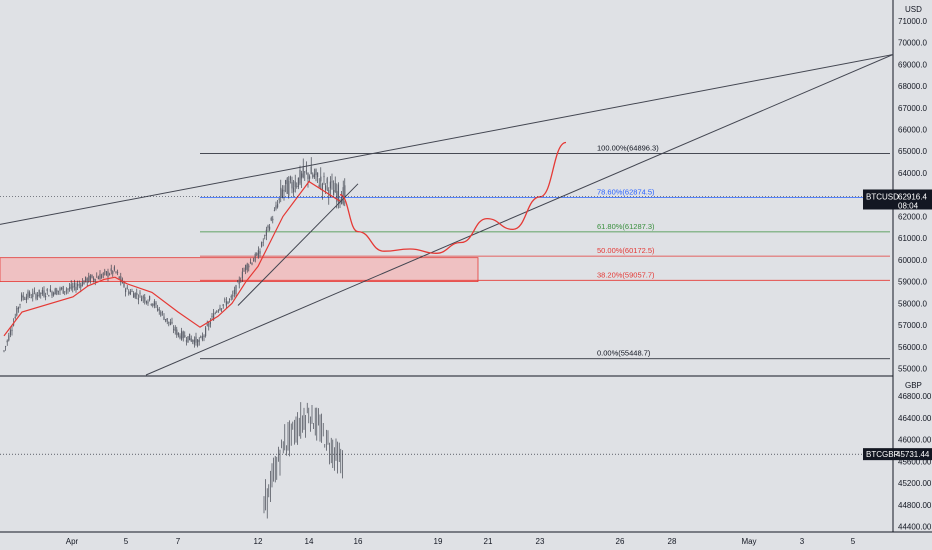 This screenshot has height=550, width=932. I want to click on price-tick-label: 68000.0, so click(912, 86).